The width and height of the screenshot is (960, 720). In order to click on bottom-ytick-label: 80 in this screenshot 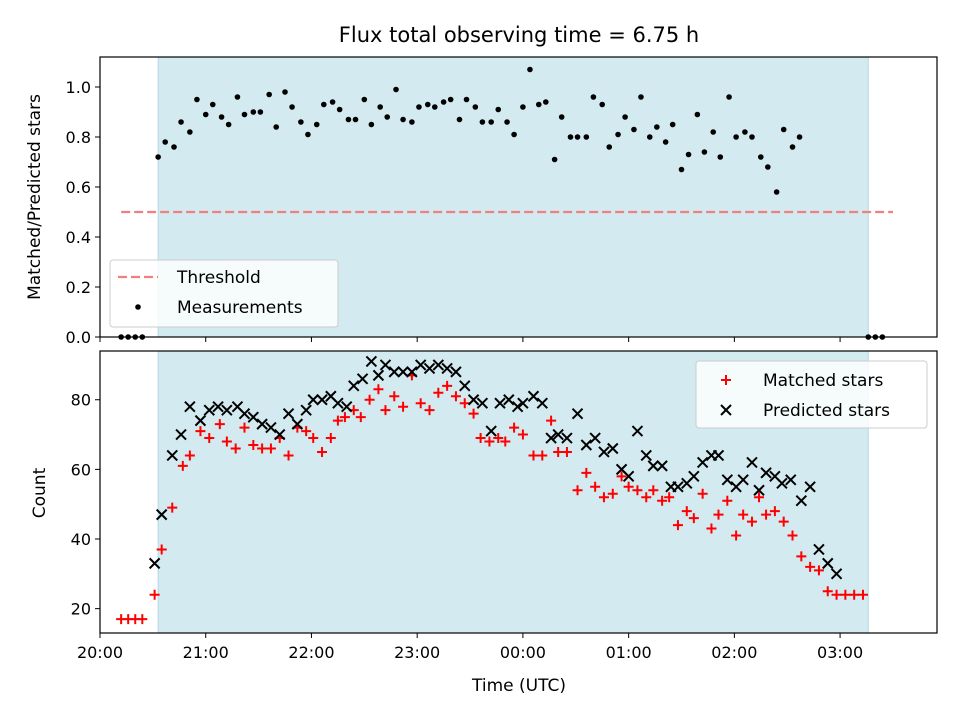, I will do `click(81, 400)`.